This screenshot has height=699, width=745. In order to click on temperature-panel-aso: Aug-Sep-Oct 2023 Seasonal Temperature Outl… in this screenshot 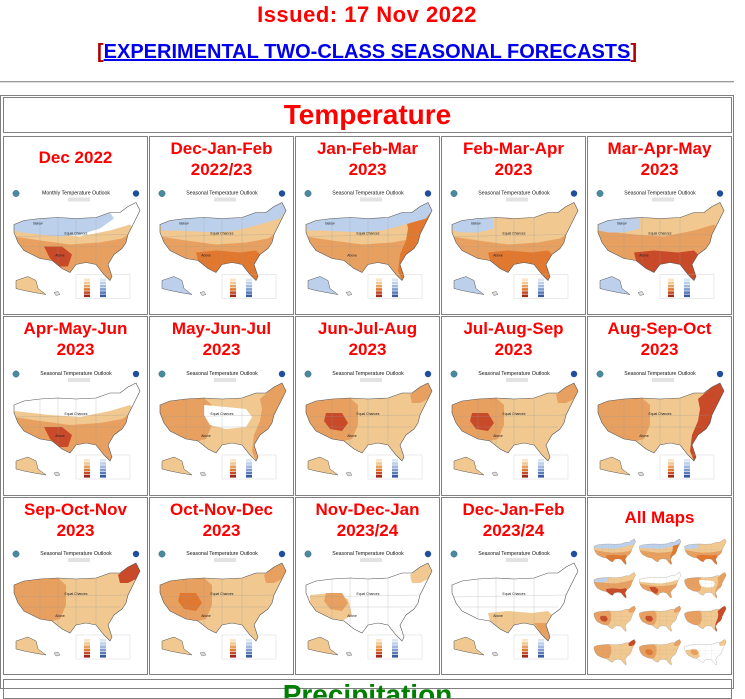, I will do `click(659, 406)`.